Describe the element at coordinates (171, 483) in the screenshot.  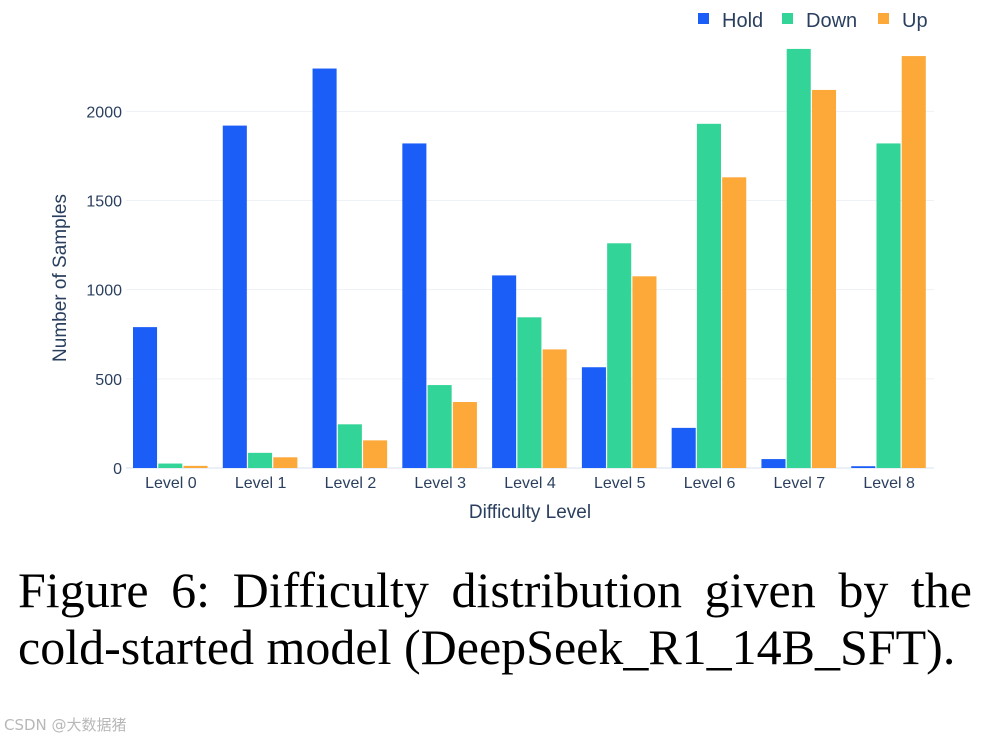
I see `x-tick-label: Level 0` at that location.